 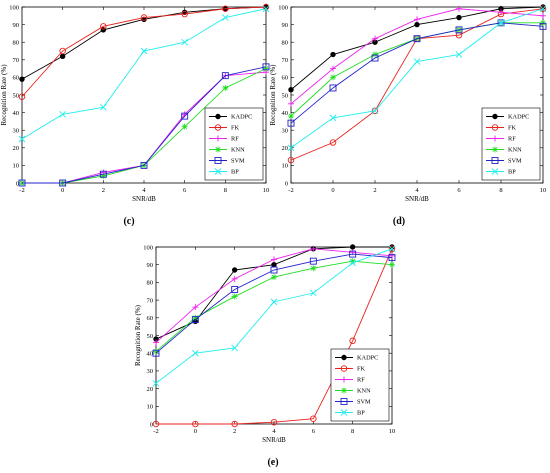 I want to click on x-tick-label: -2, so click(x=155, y=431).